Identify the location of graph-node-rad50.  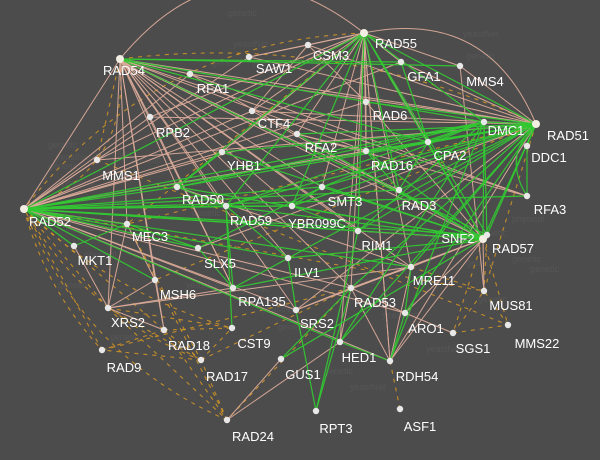
(177, 187).